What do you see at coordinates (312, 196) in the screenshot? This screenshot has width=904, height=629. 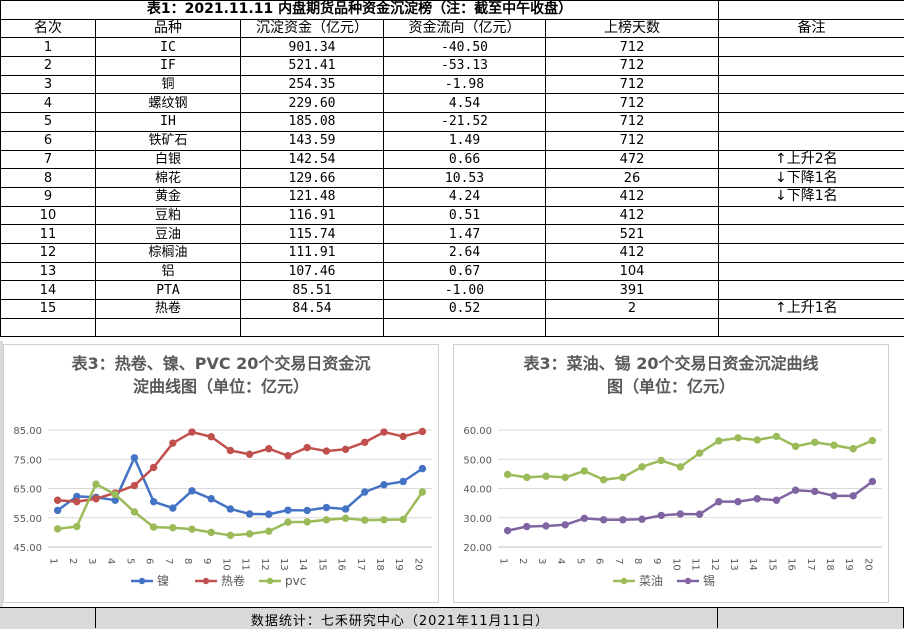 I see `cell-capital: 121.48` at bounding box center [312, 196].